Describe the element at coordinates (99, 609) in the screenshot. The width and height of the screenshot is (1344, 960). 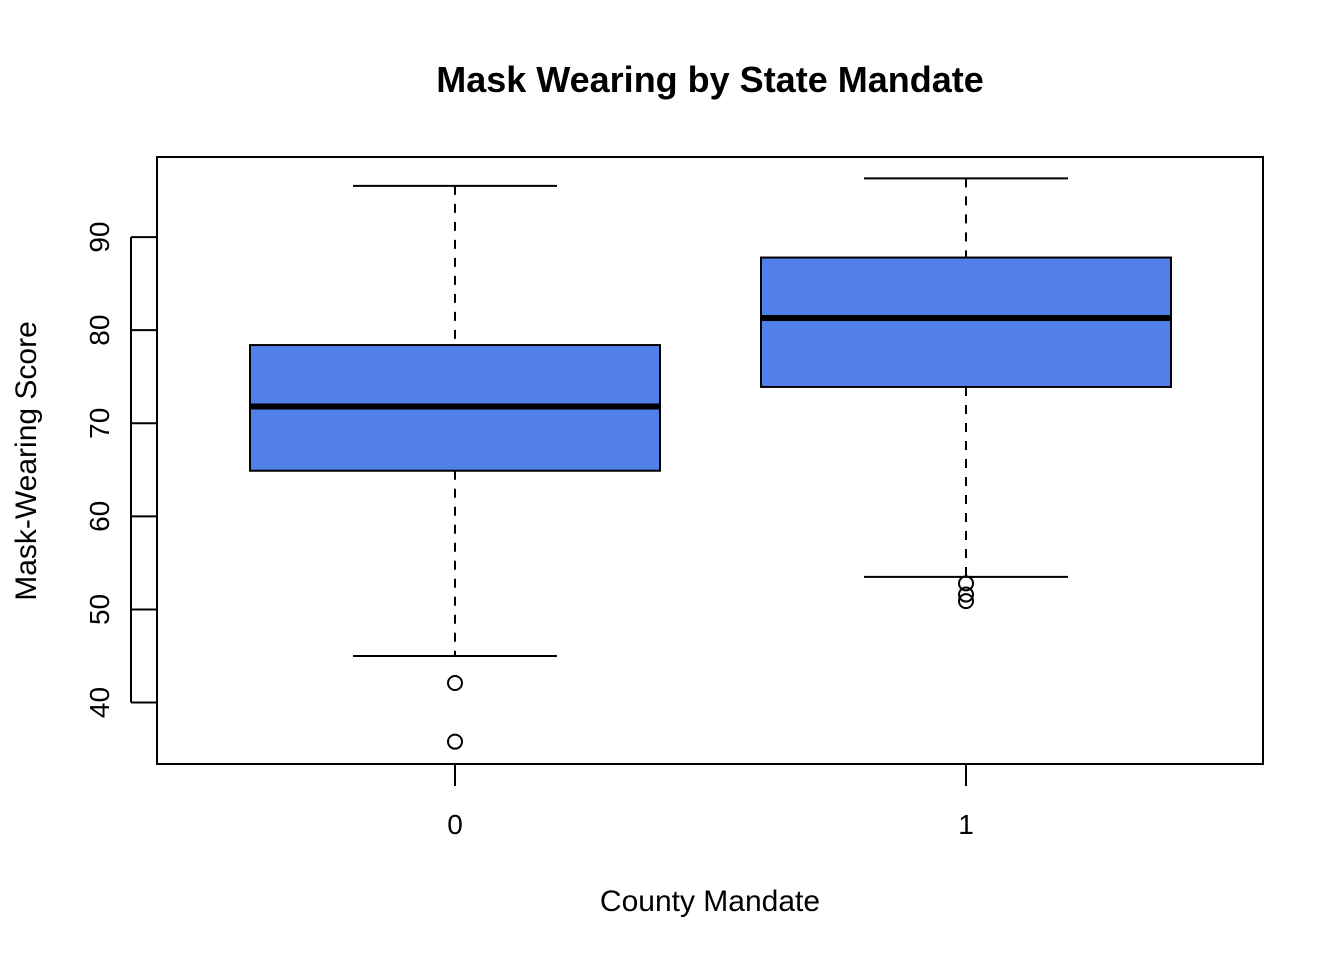
I see `y-tick-label: 50` at that location.